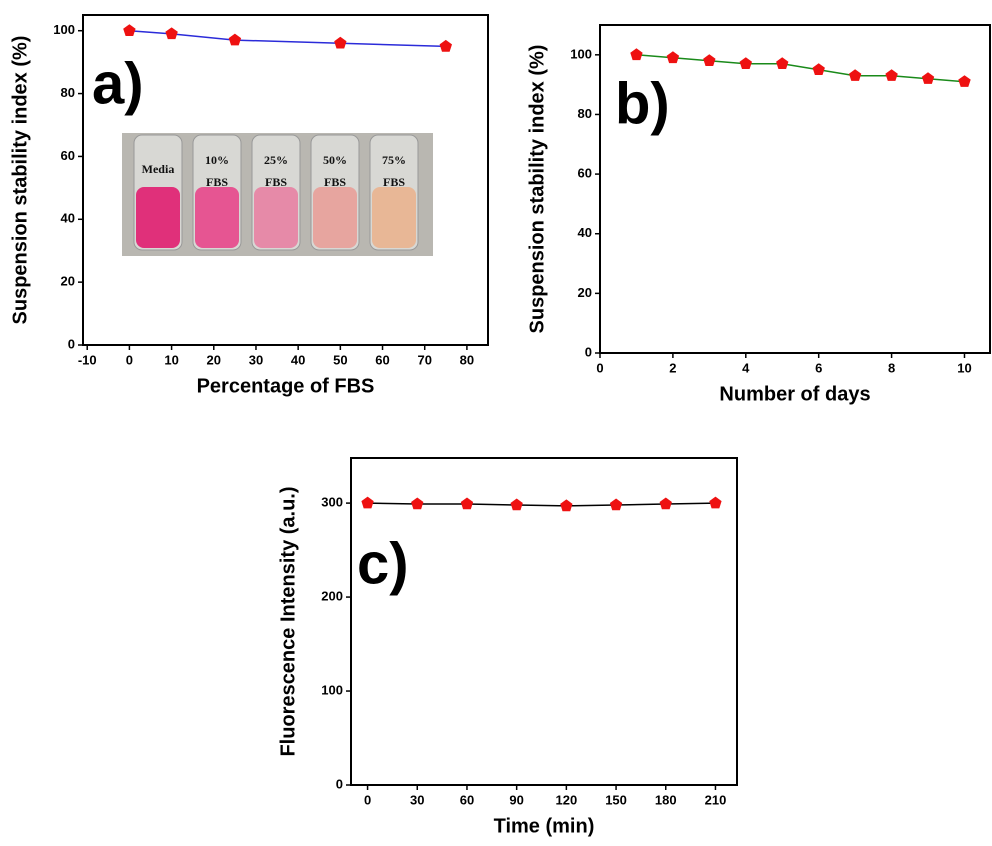  Describe the element at coordinates (672, 367) in the screenshot. I see `x-tick-label: 2` at that location.